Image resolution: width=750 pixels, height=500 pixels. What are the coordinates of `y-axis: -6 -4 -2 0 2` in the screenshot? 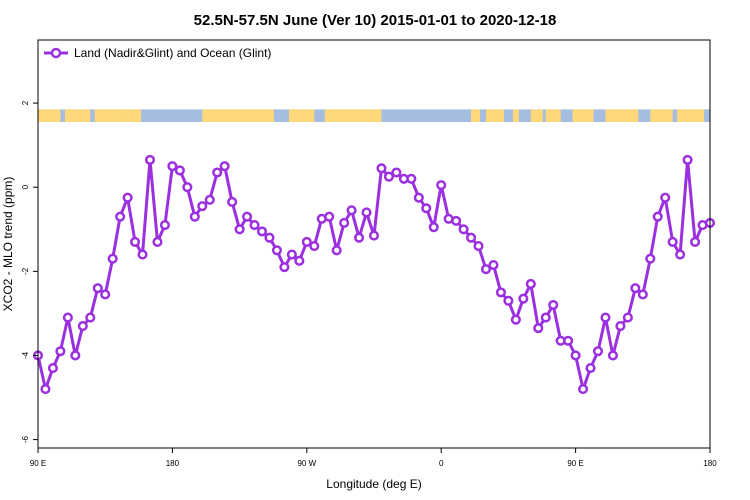 It's located at (29, 271).